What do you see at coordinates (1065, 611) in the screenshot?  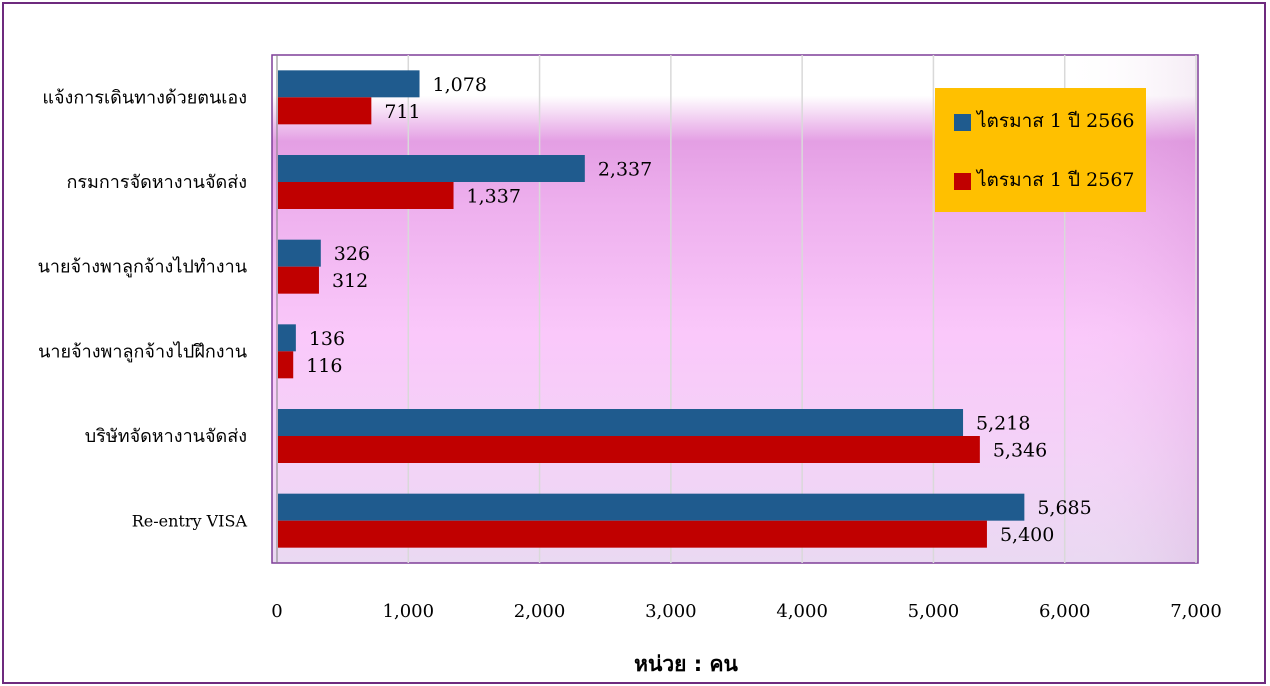 I see `x-tick-label: 6,000` at bounding box center [1065, 611].